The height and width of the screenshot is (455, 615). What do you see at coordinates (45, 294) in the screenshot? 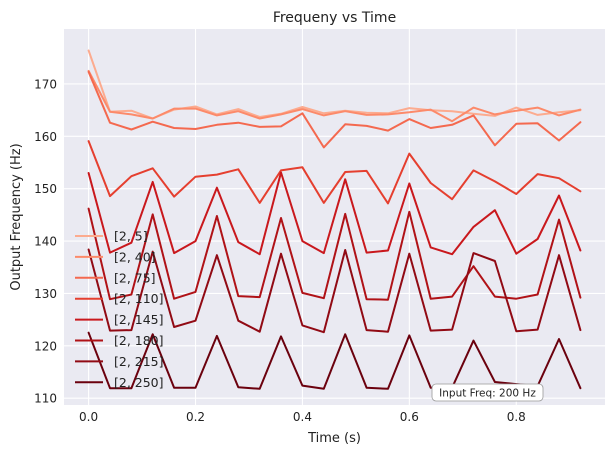
I see `y-tick-label: 130` at bounding box center [45, 294].